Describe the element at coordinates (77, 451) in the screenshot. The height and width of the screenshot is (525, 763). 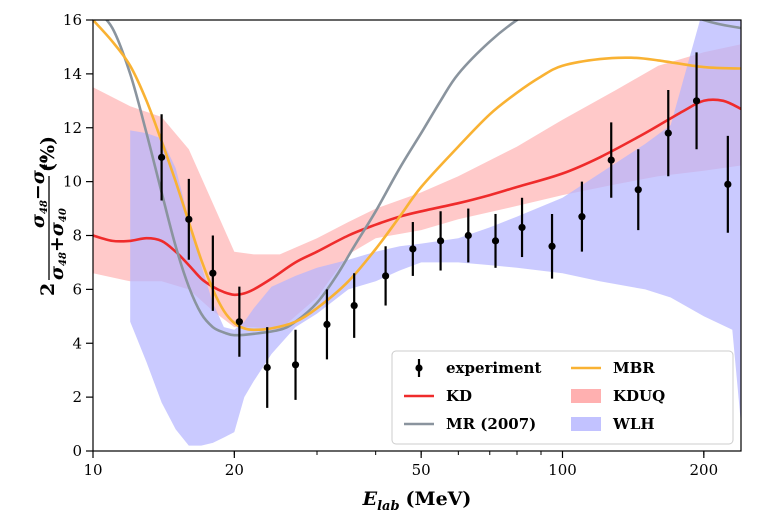
I see `y-tick-label-0: 0` at that location.